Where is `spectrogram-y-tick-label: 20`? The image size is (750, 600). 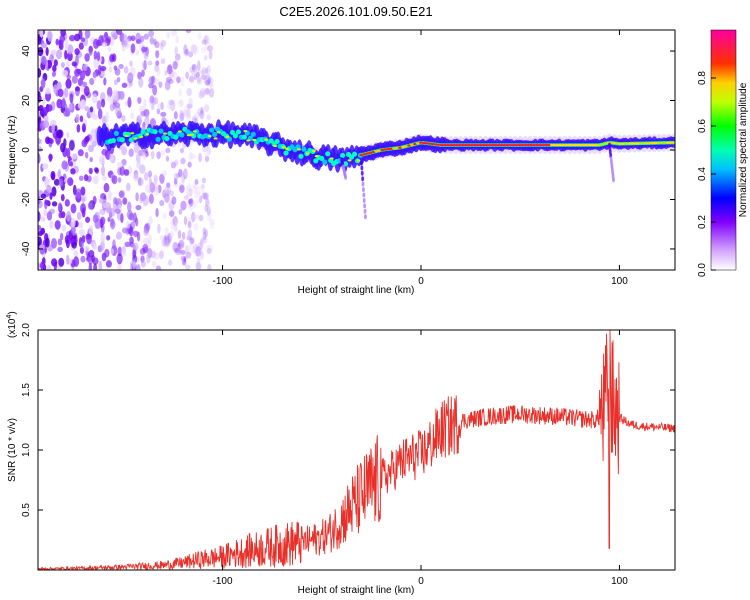 spectrogram-y-tick-label: 20 is located at coordinates (26, 101).